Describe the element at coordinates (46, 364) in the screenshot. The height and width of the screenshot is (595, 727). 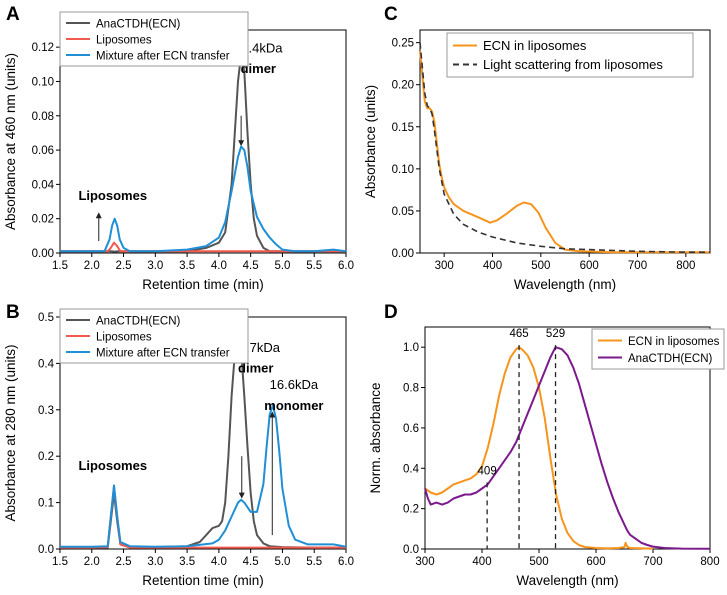
I see `y-tick-label: 0.4` at that location.